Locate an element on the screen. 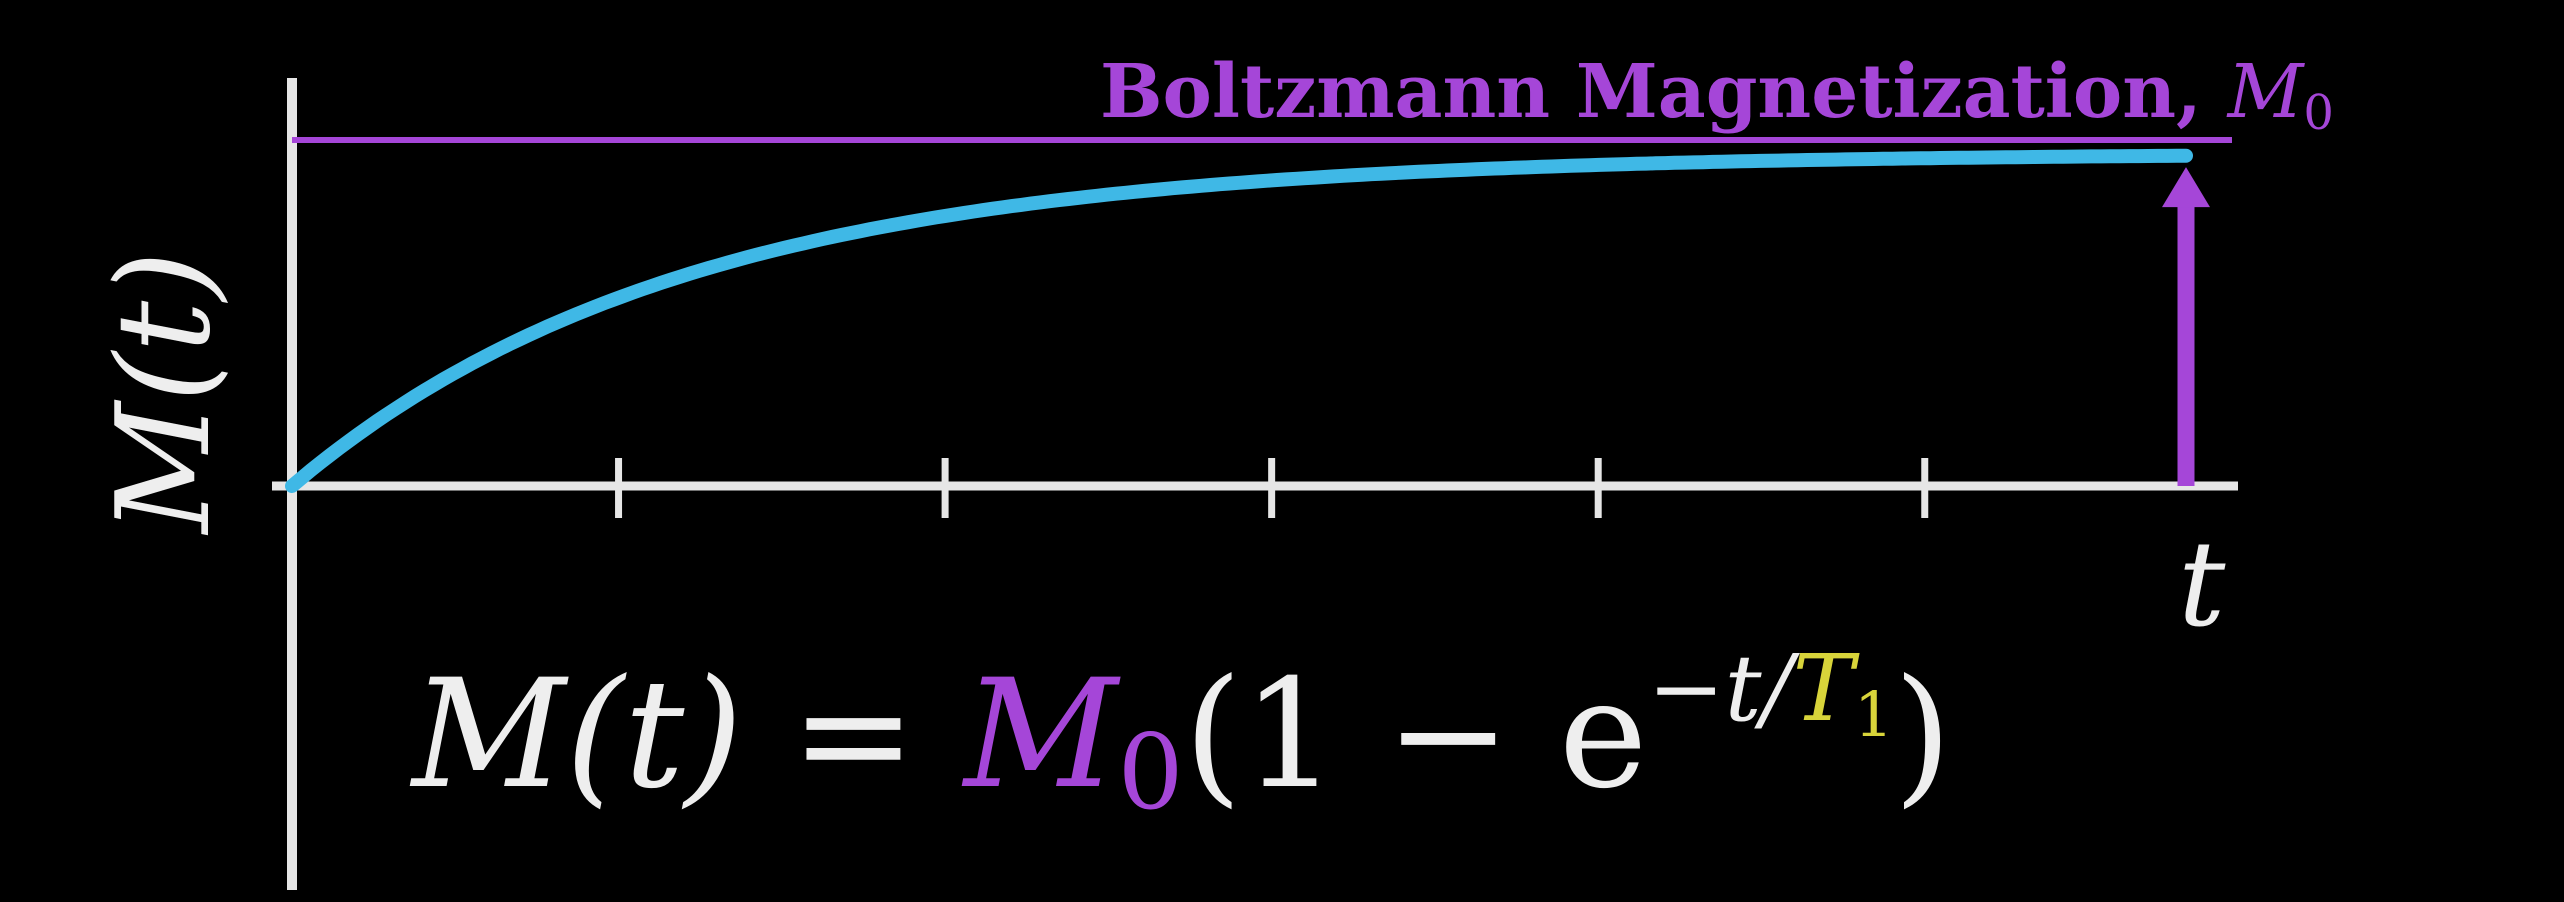  arrow-head is located at coordinates (2186, 187).